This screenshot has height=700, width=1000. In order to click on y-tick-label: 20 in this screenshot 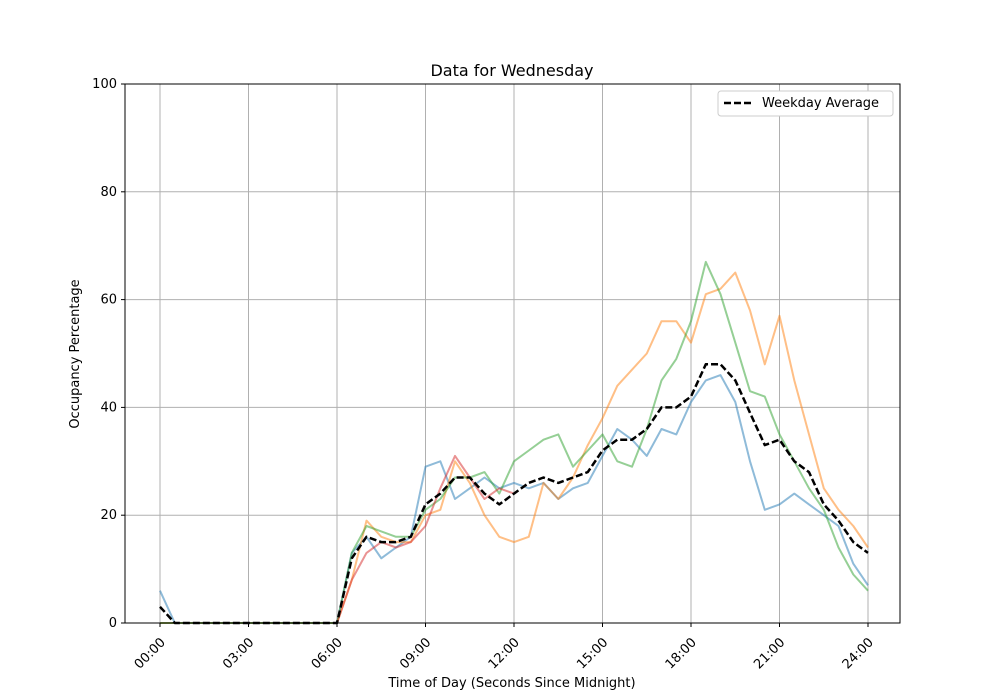, I will do `click(108, 515)`.